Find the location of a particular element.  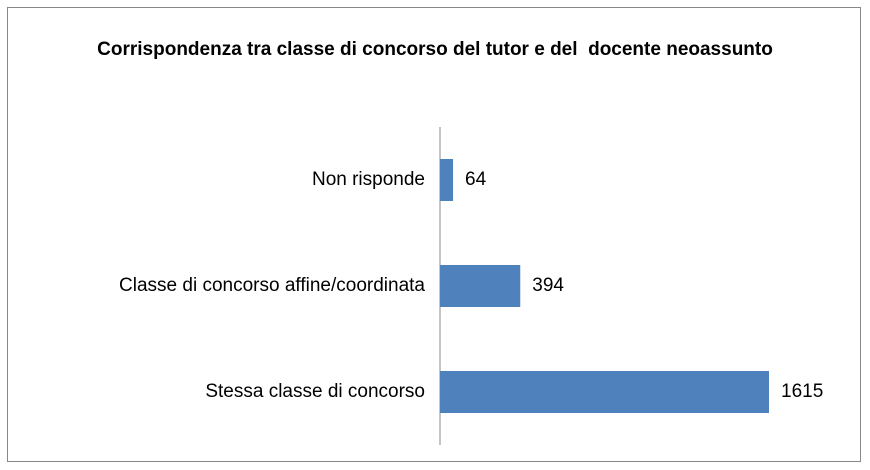

value-label: 64 is located at coordinates (476, 179).